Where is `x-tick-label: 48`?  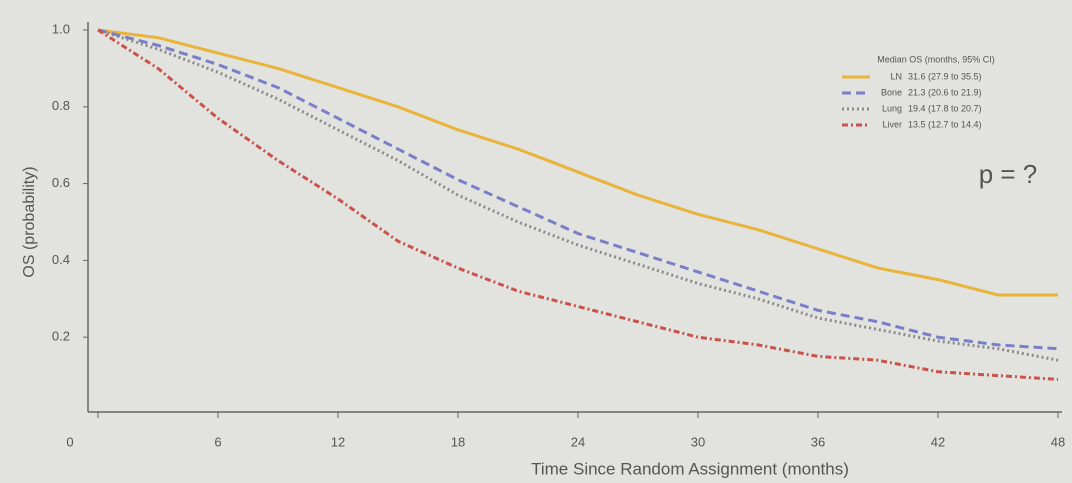 x-tick-label: 48 is located at coordinates (1058, 441).